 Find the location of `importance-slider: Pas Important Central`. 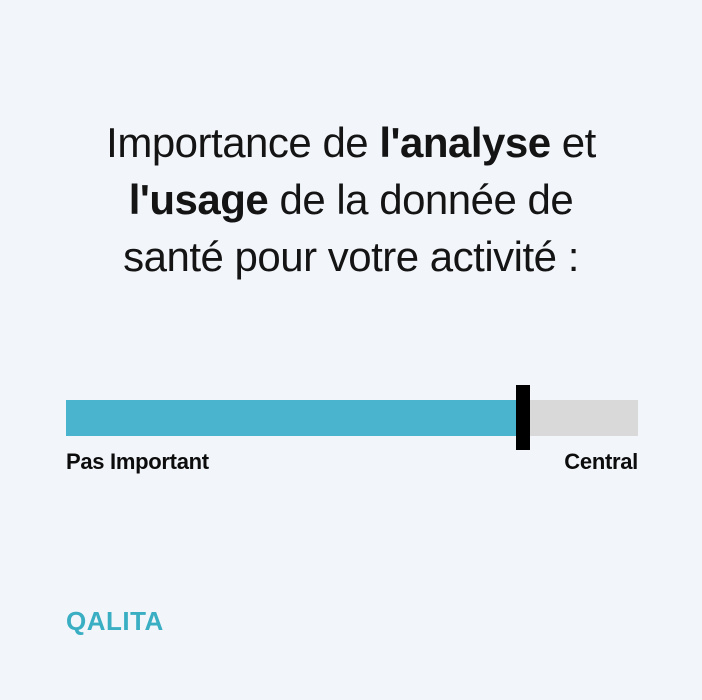

importance-slider: Pas Important Central is located at coordinates (352, 430).